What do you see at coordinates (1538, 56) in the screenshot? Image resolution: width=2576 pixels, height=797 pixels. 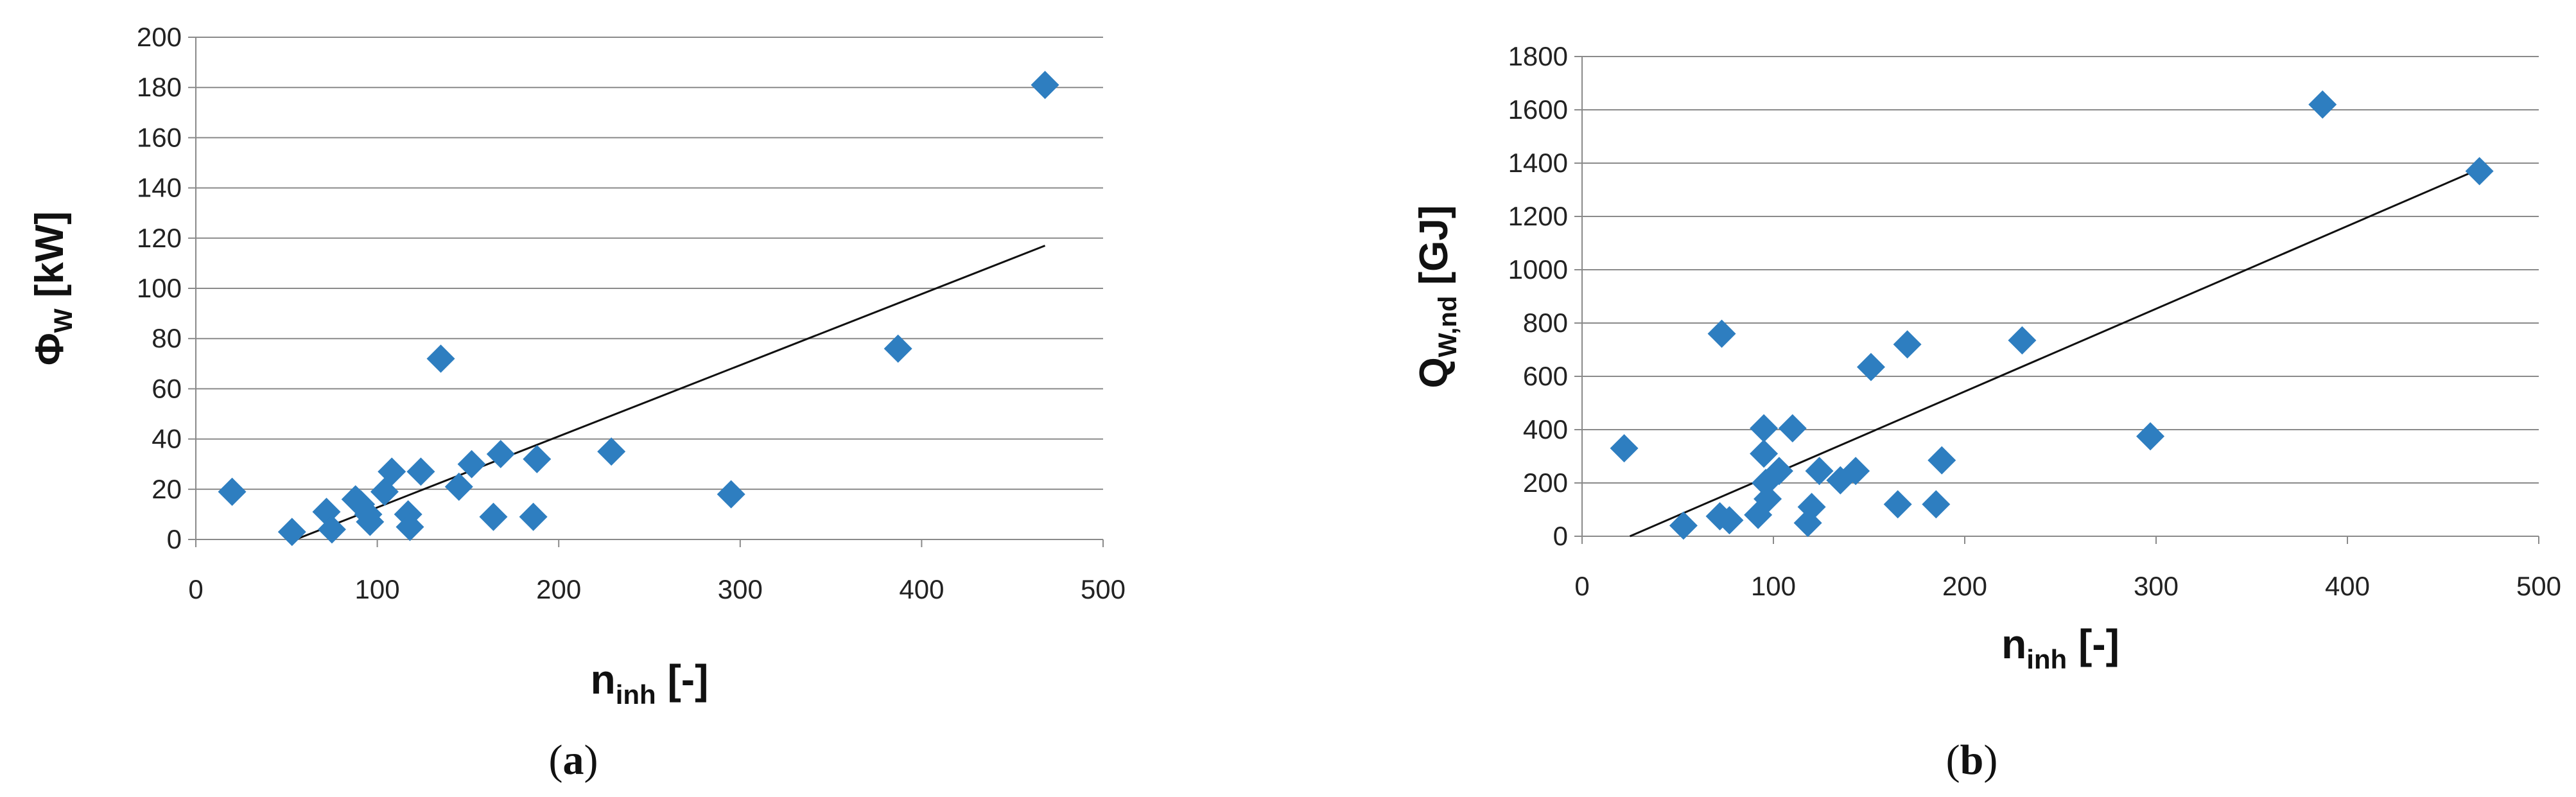 I see `y-tick-label: 1800` at bounding box center [1538, 56].